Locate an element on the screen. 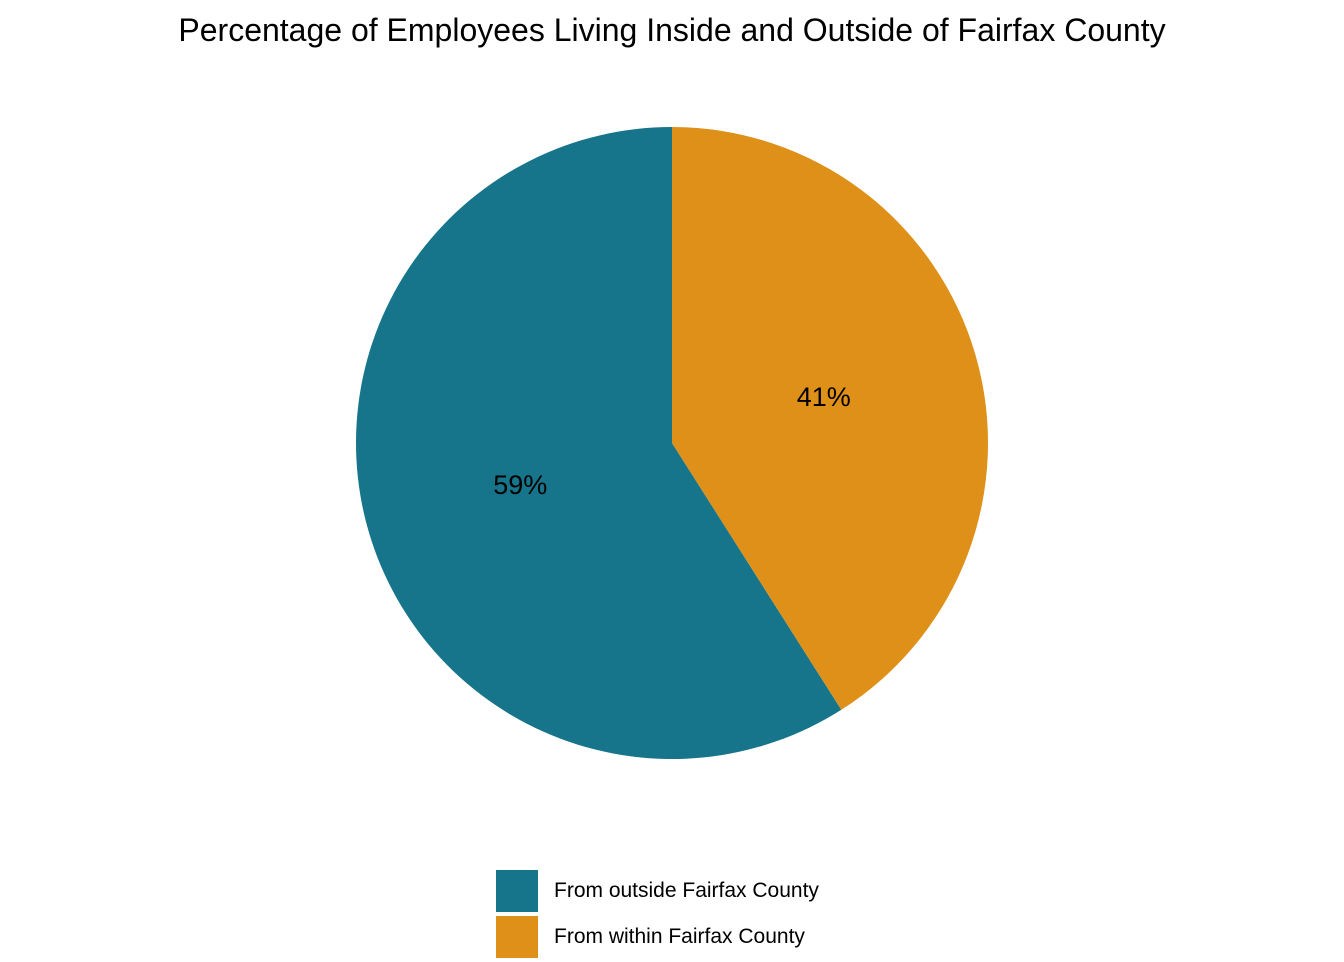  legend-label-within: From within Fairfax County is located at coordinates (679, 936).